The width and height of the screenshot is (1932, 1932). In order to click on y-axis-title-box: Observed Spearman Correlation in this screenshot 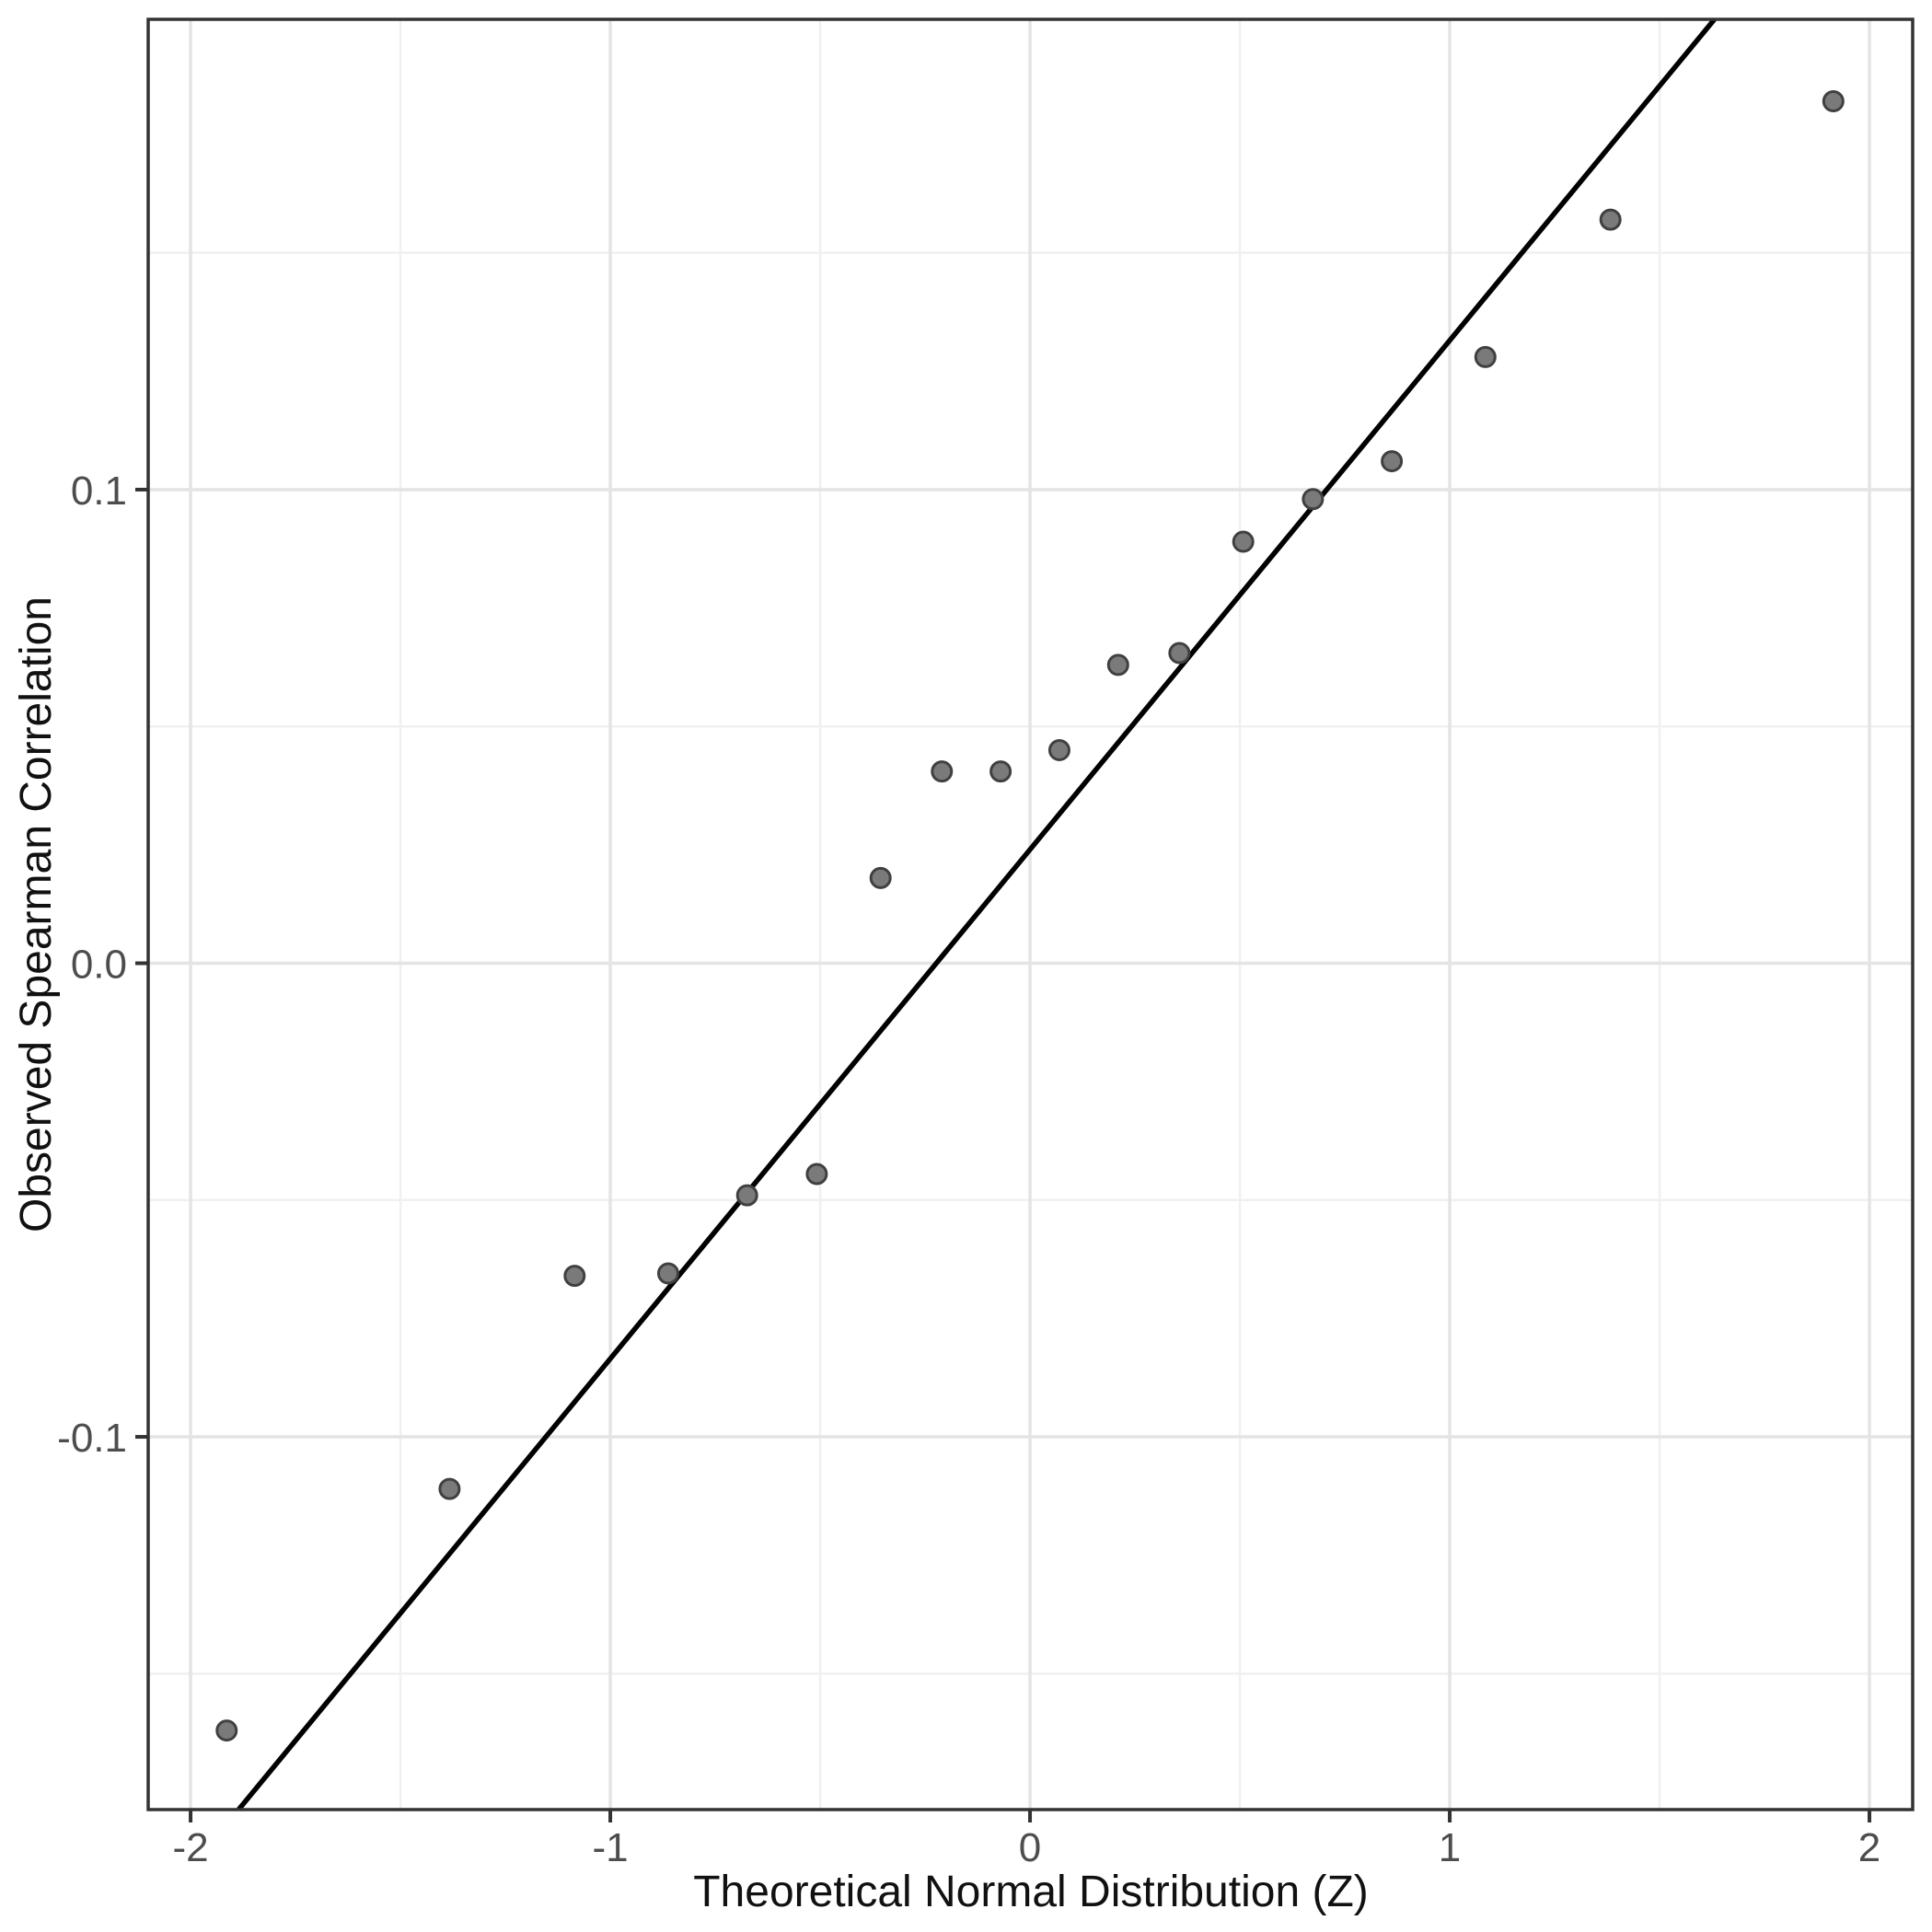, I will do `click(37, 915)`.